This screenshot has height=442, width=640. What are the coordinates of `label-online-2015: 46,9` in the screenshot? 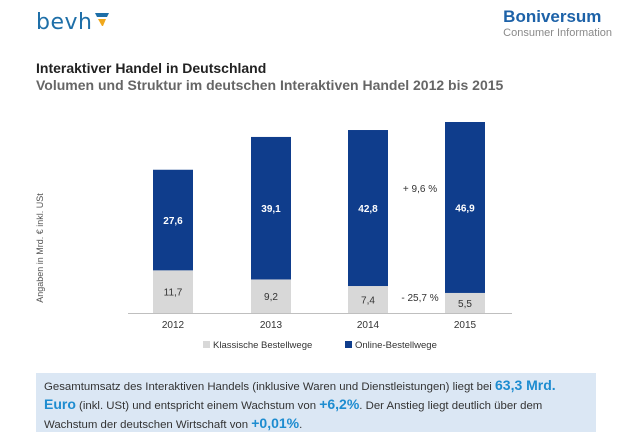 It's located at (465, 208).